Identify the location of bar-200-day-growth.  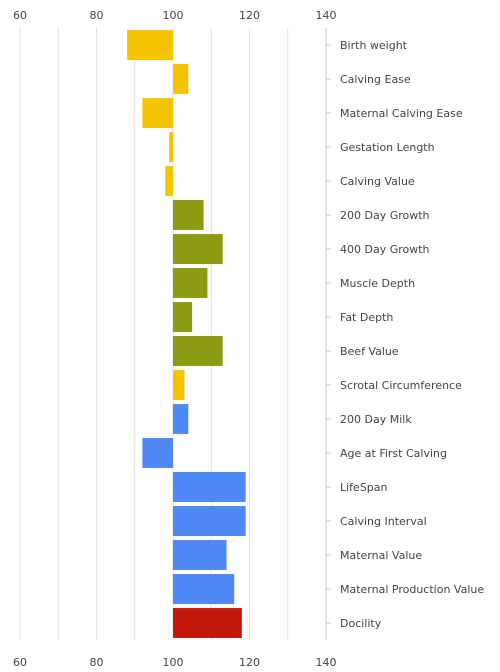
(188, 215).